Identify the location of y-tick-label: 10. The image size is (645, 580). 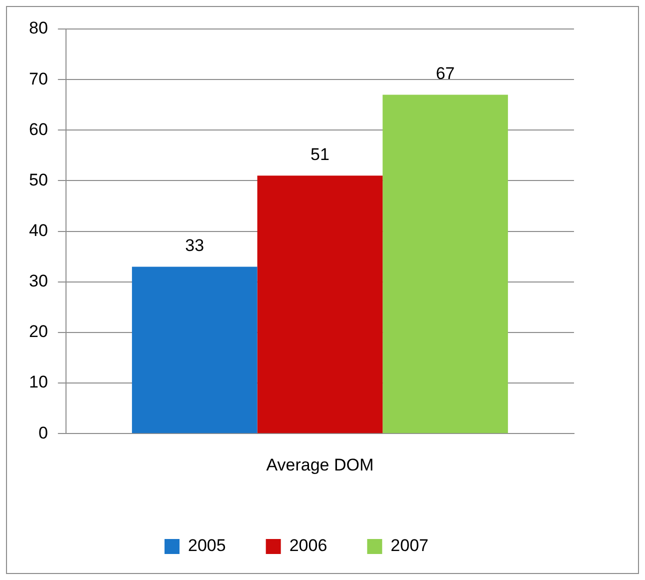
(38, 382).